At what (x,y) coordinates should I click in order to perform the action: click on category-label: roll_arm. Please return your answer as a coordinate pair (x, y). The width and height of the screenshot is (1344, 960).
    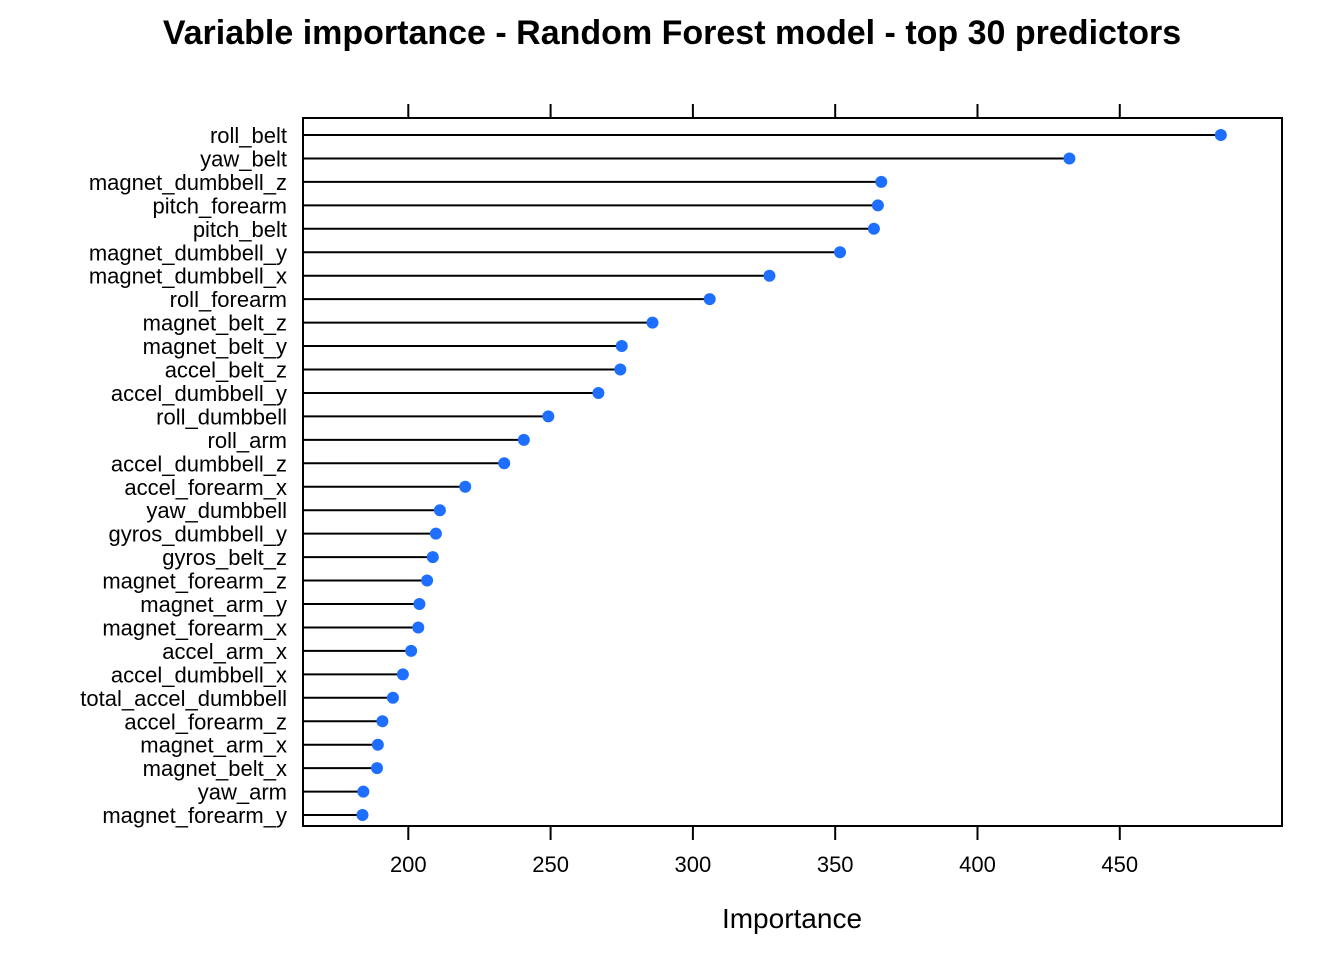
    Looking at the image, I should click on (247, 440).